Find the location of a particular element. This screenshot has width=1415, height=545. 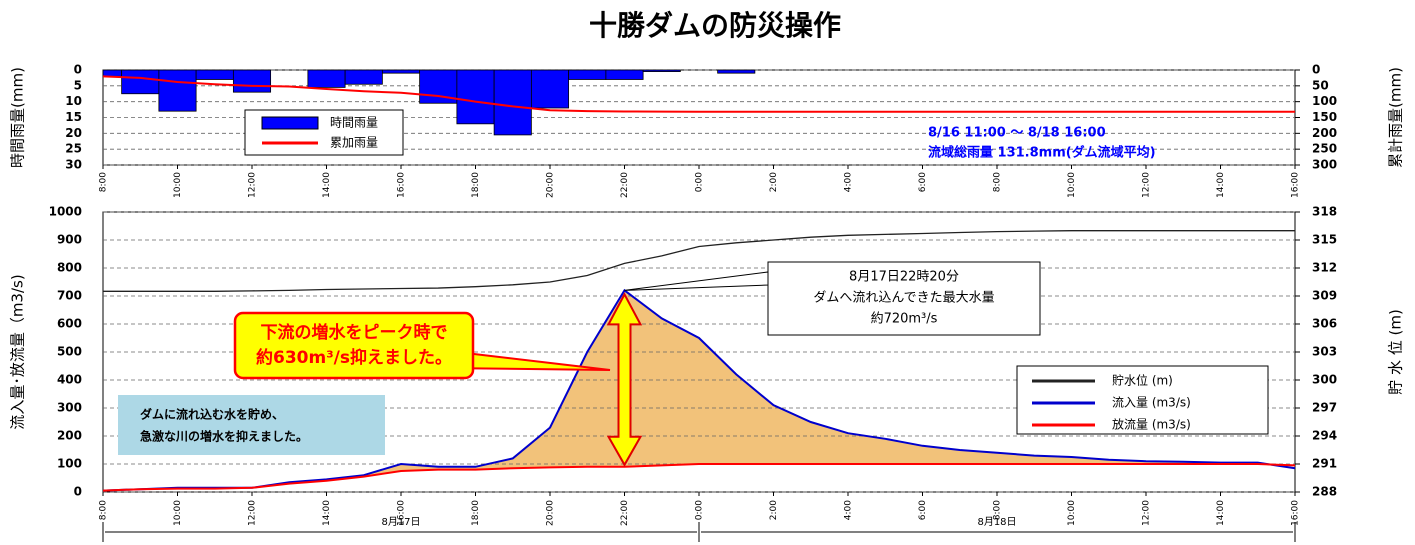

y2-tick-label: 0 is located at coordinates (1316, 70).